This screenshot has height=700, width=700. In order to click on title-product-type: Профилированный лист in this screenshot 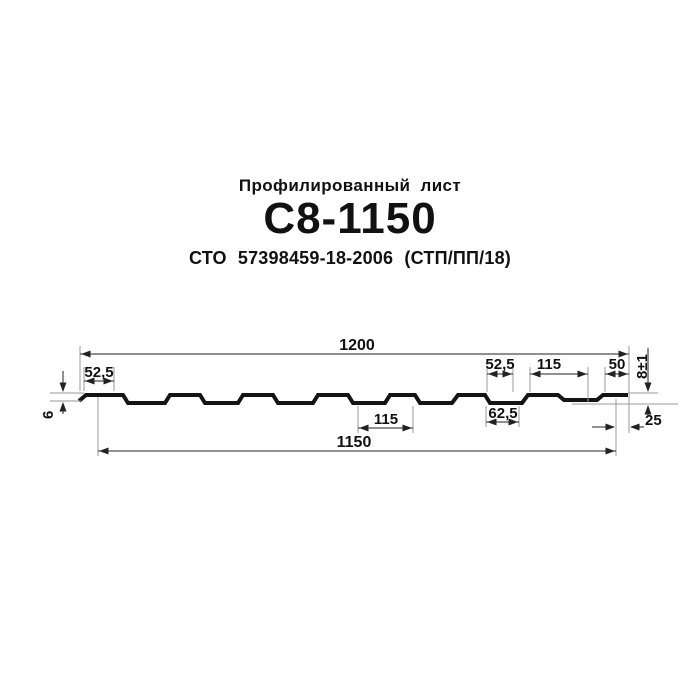, I will do `click(350, 185)`.